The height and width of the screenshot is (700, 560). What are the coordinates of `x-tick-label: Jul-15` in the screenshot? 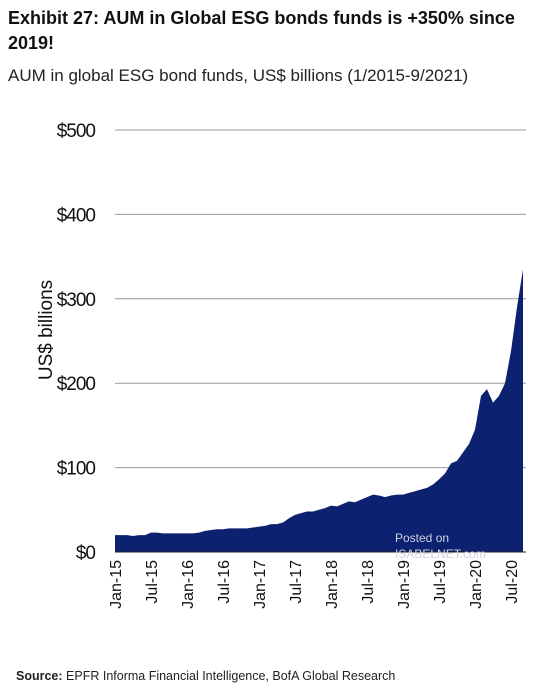 It's located at (152, 582).